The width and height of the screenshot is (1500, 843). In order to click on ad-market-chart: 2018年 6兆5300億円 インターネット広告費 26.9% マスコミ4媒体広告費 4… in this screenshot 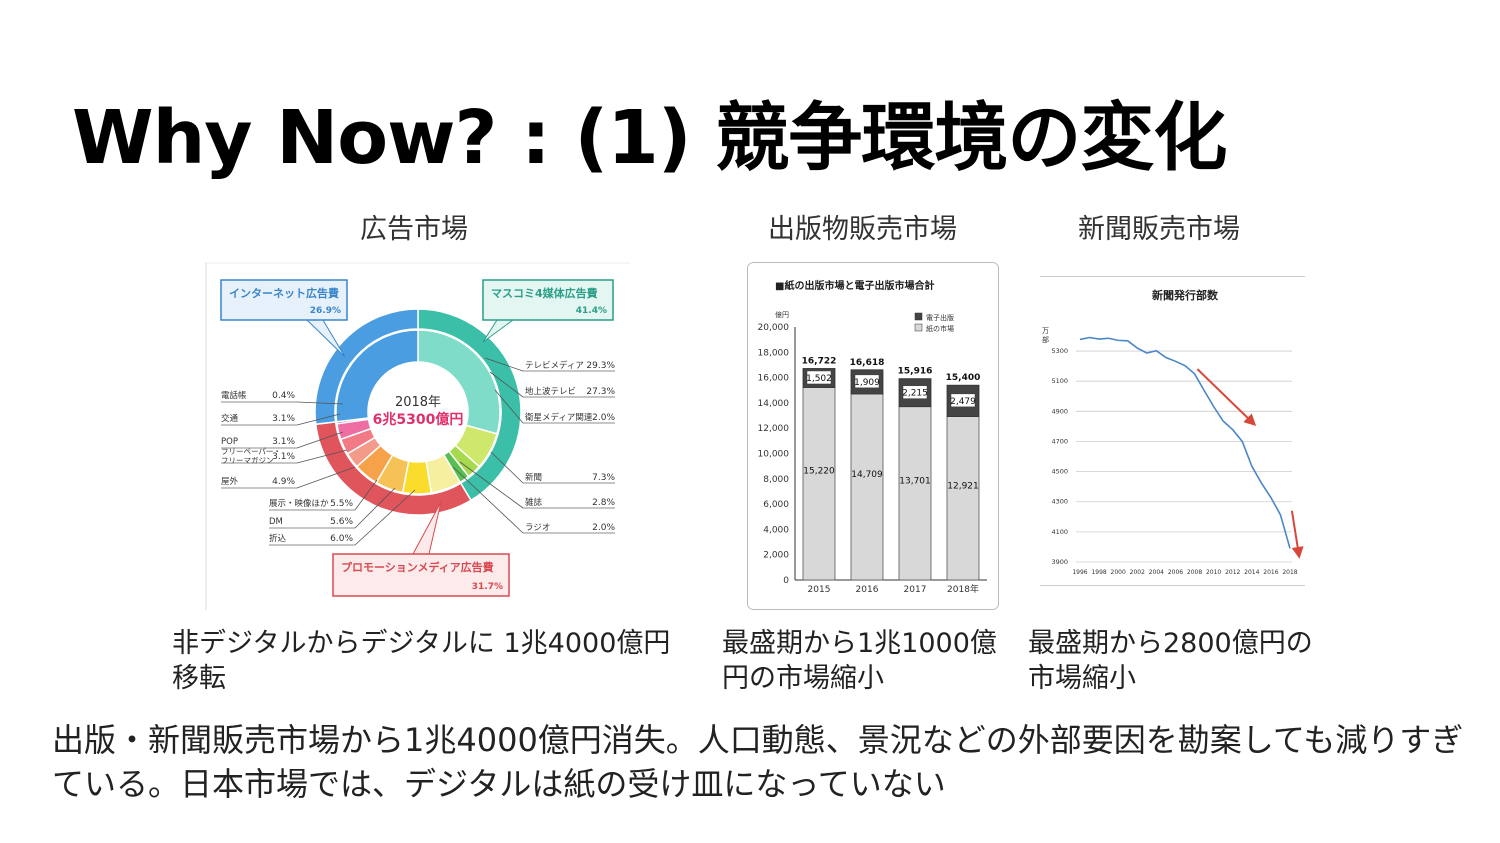, I will do `click(417, 436)`.